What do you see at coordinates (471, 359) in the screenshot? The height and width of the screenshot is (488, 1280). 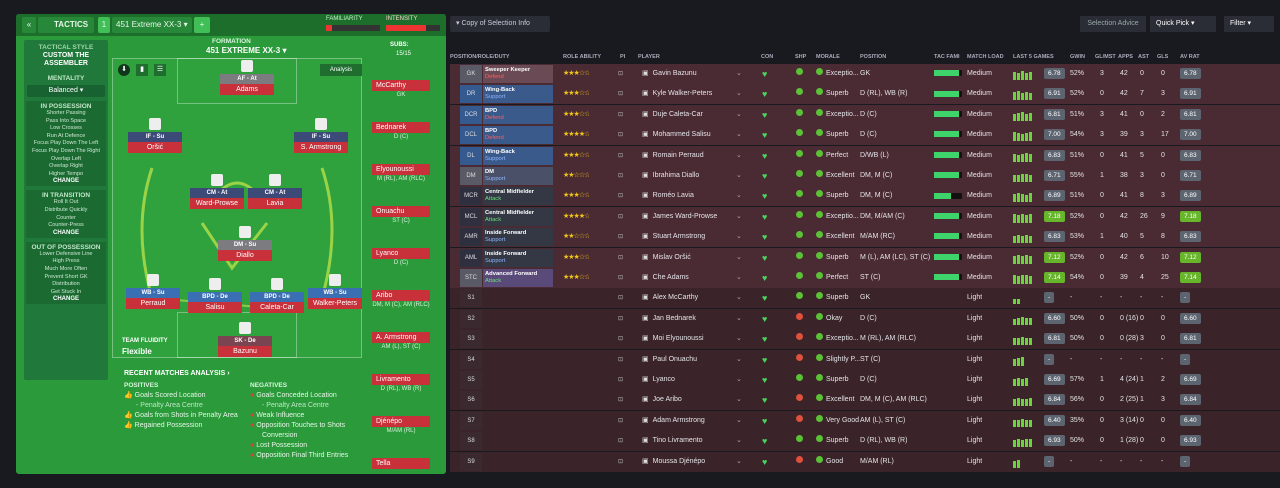 I see `position-slot: S4` at bounding box center [471, 359].